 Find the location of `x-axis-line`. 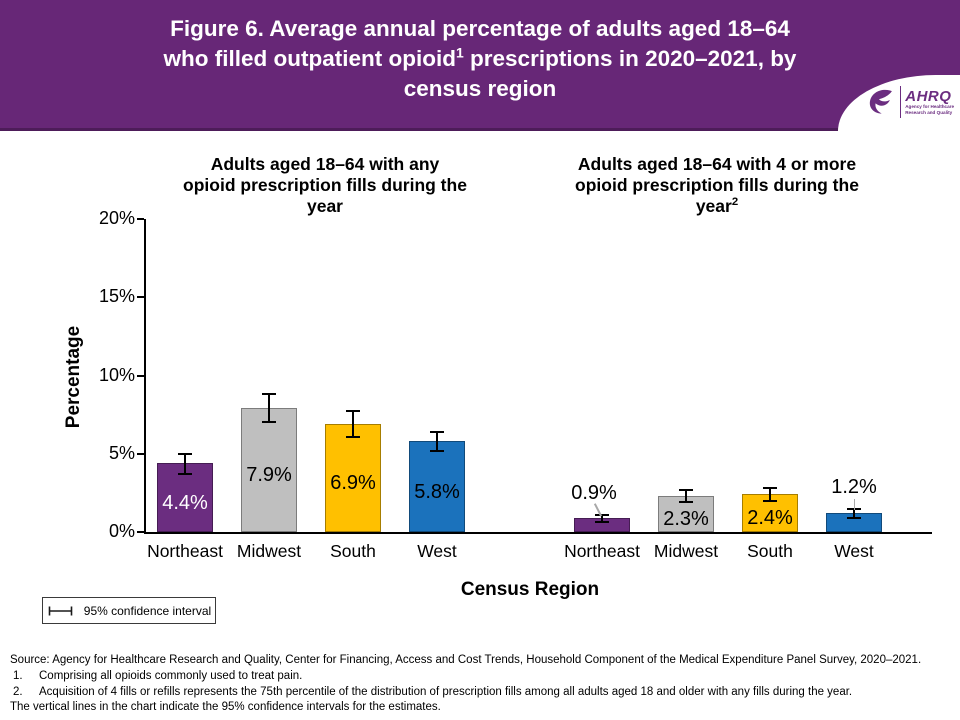

x-axis-line is located at coordinates (538, 533).